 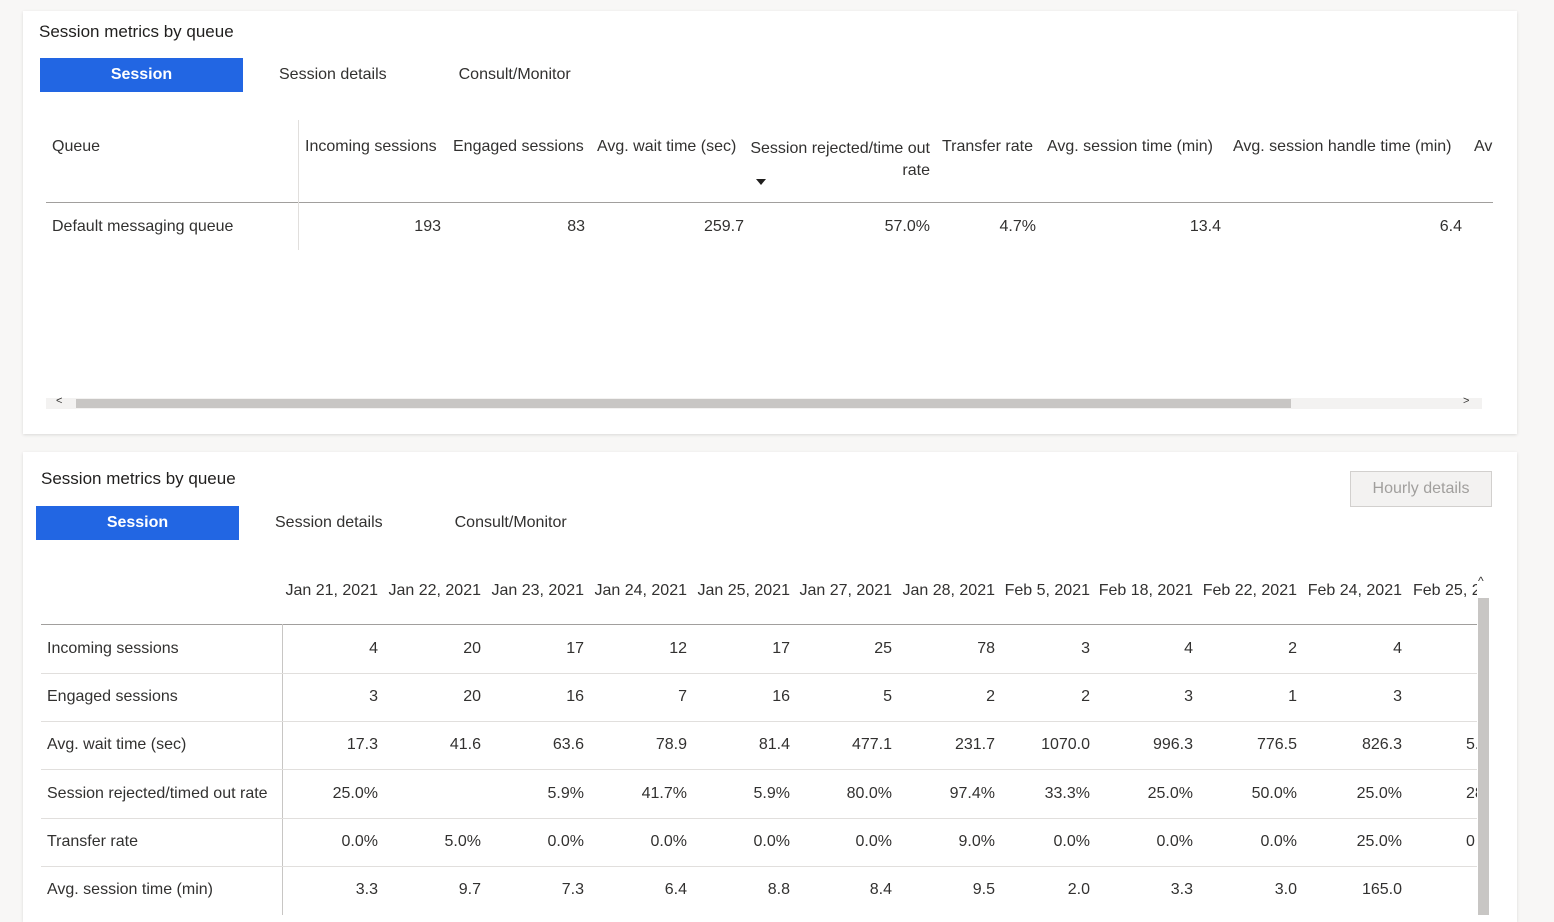 I want to click on cell-value: 33.3%, so click(x=1067, y=793).